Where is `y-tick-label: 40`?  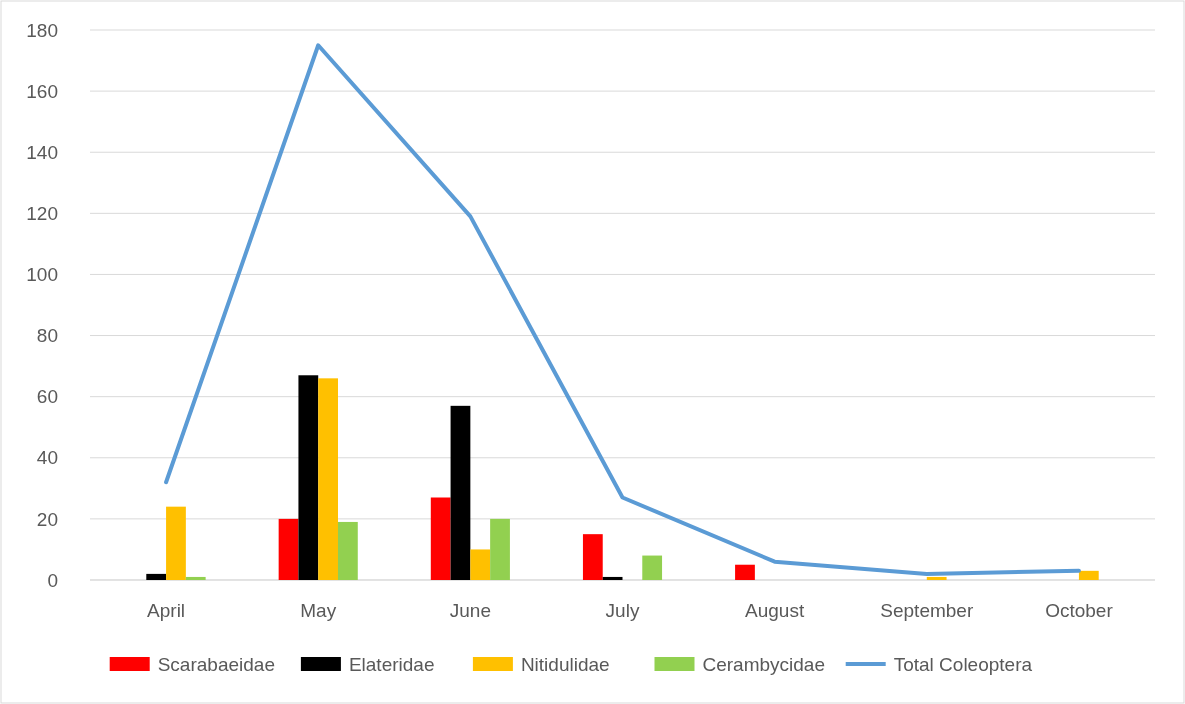 y-tick-label: 40 is located at coordinates (47, 458).